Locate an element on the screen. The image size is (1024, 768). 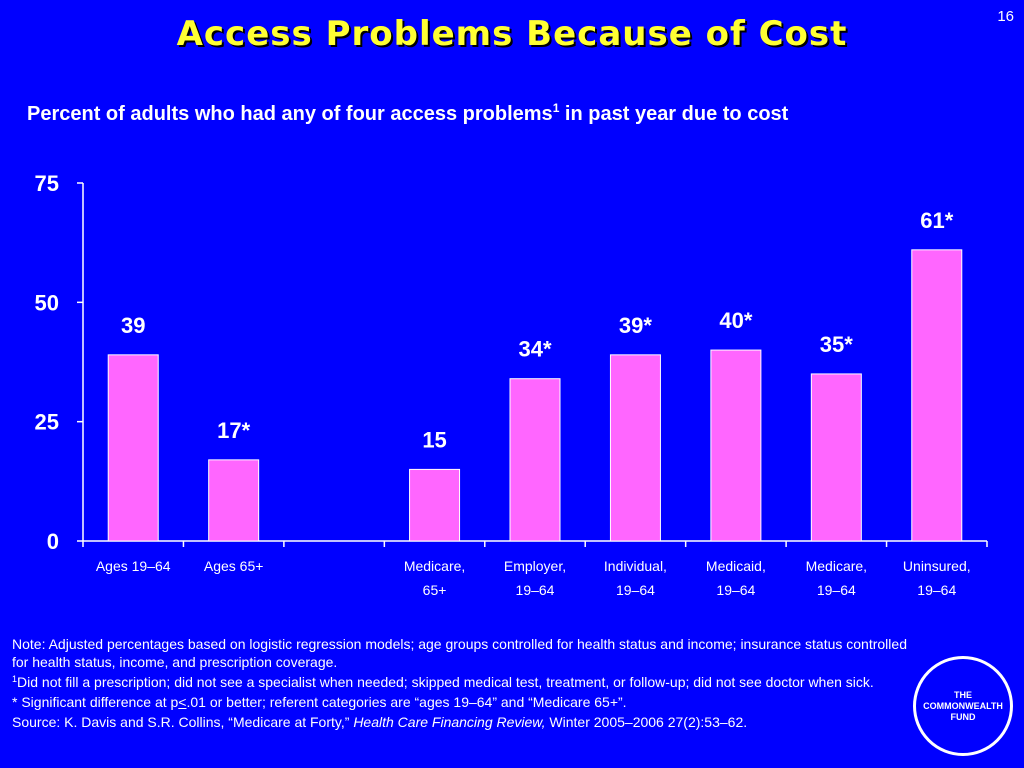
data-label: 15 is located at coordinates (434, 439).